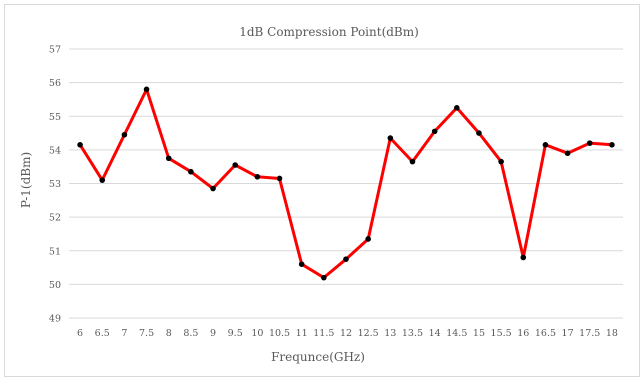  Describe the element at coordinates (457, 108) in the screenshot. I see `data-point-14.5` at that location.